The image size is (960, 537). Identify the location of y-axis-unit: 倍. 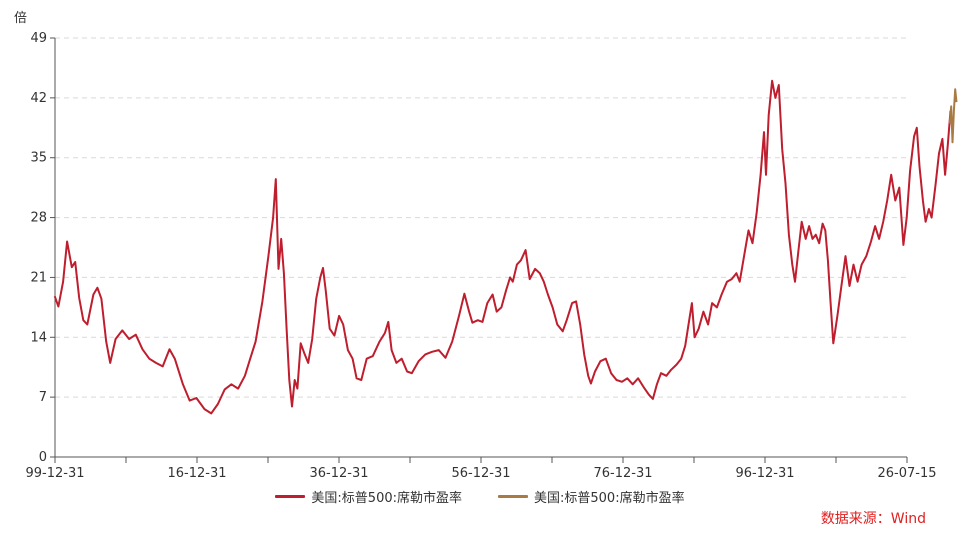
(20, 18).